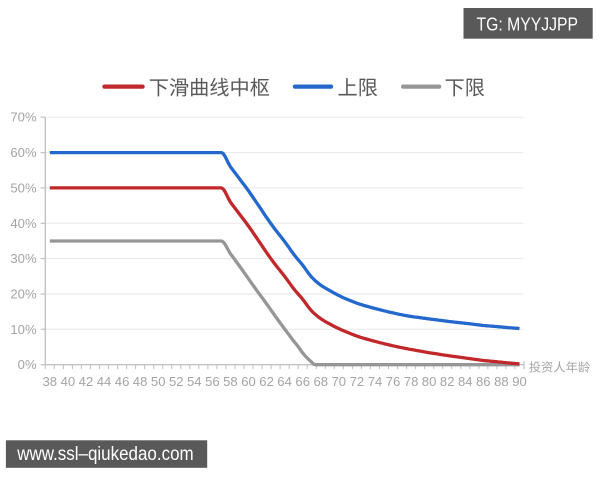 This screenshot has height=480, width=600. Describe the element at coordinates (519, 381) in the screenshot. I see `svg-text: 90` at that location.